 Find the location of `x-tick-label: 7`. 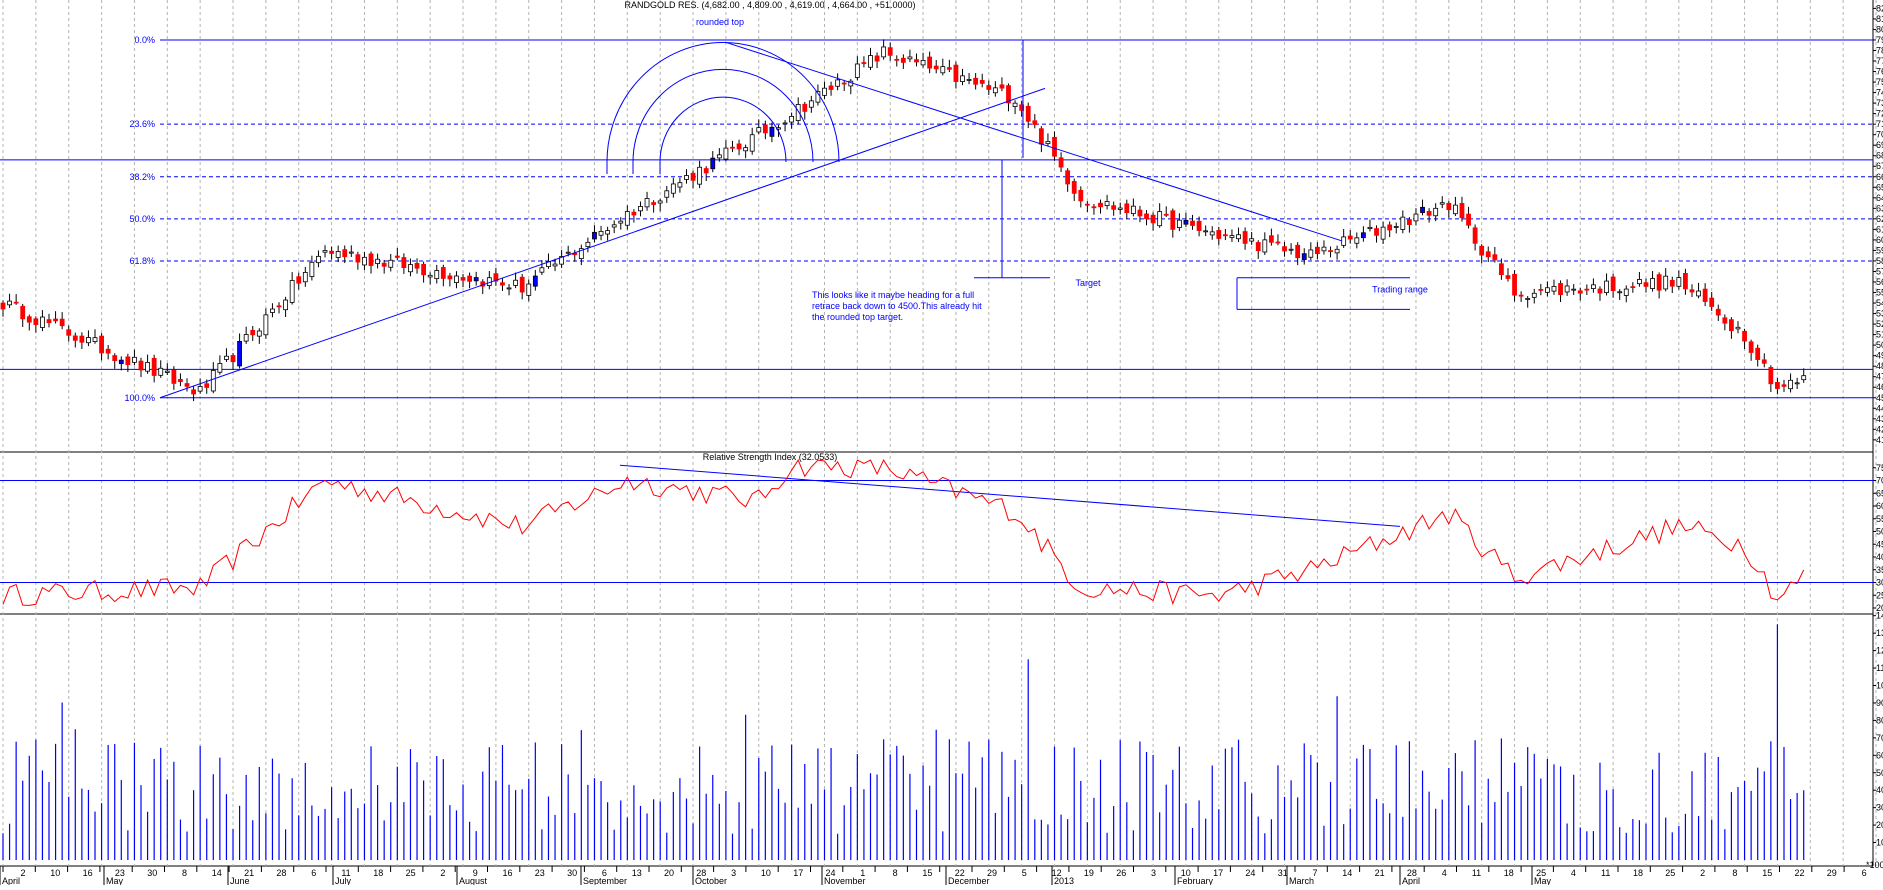

x-tick-label: 7 is located at coordinates (1314, 873).